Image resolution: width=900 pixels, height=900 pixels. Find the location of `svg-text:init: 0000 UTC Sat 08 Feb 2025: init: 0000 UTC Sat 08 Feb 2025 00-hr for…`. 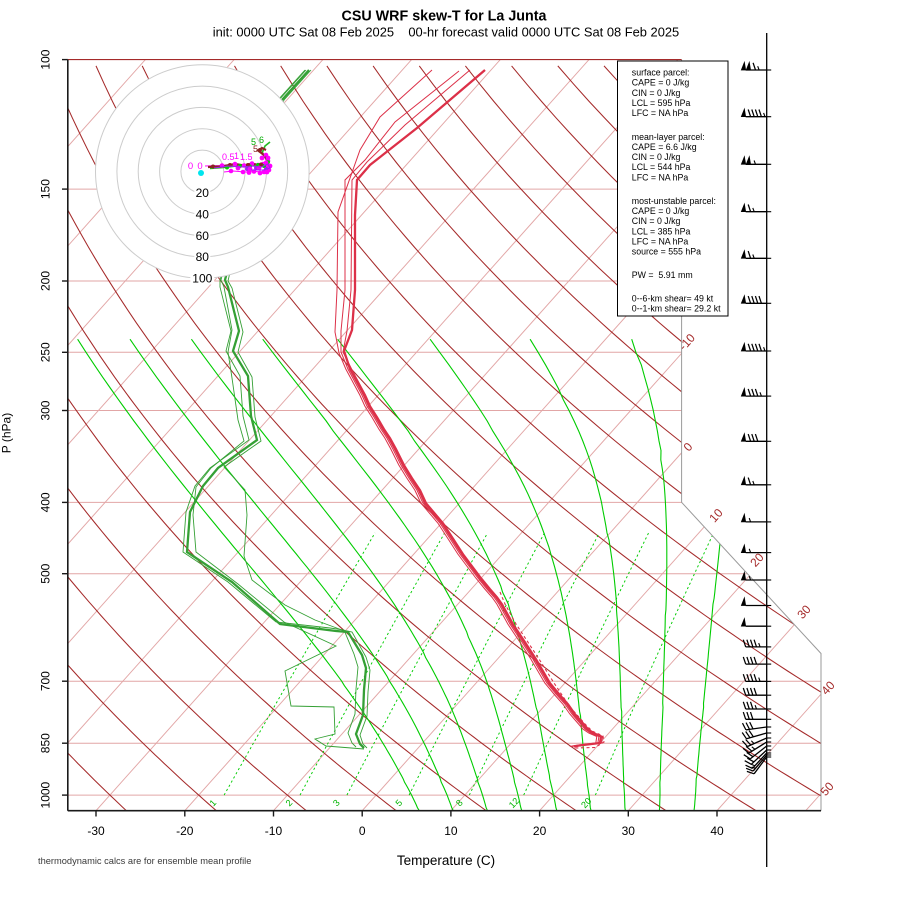

svg-text:init: 0000 UTC Sat 08 Feb 2025: init: 0000 UTC Sat 08 Feb 2025 00-hr for… is located at coordinates (446, 32).